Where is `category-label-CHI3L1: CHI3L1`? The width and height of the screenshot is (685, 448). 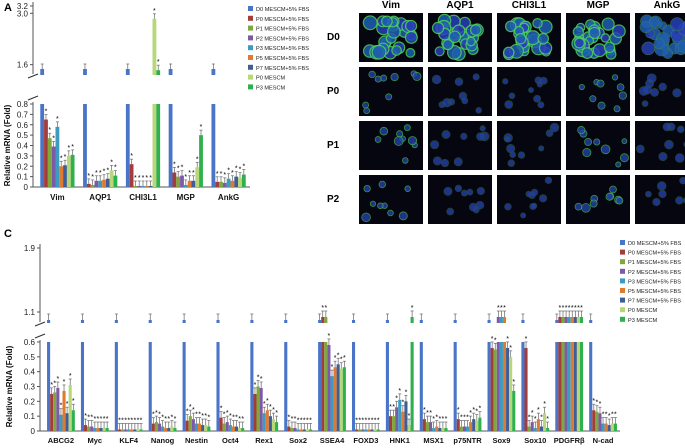 category-label-CHI3L1: CHI3L1 is located at coordinates (143, 197).